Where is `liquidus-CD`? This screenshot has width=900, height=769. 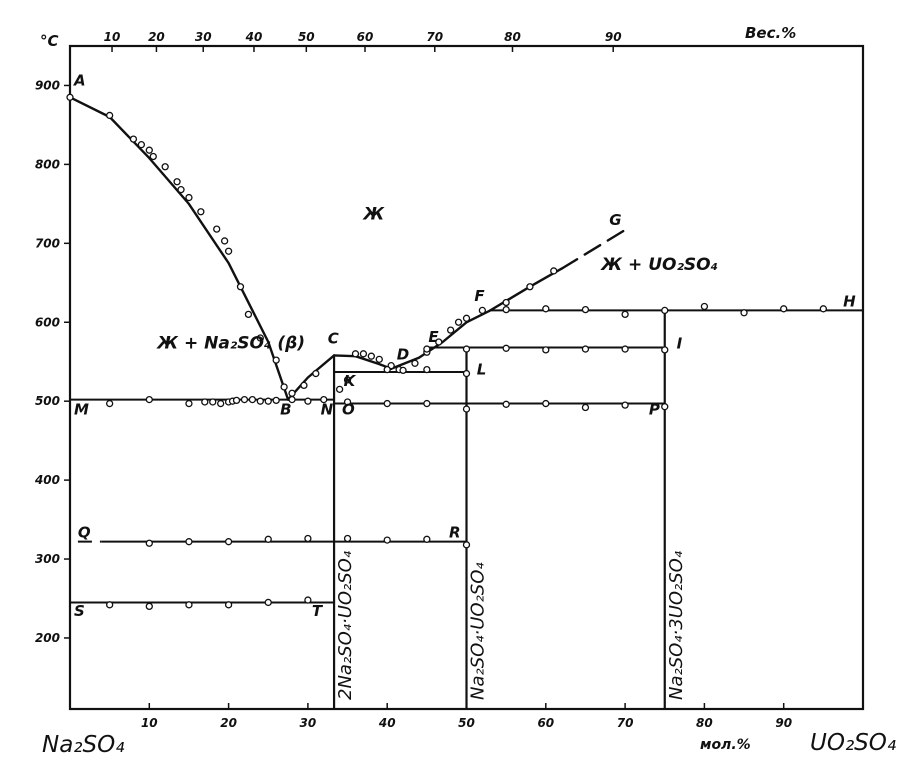
liquidus-CD is located at coordinates (362, 362).